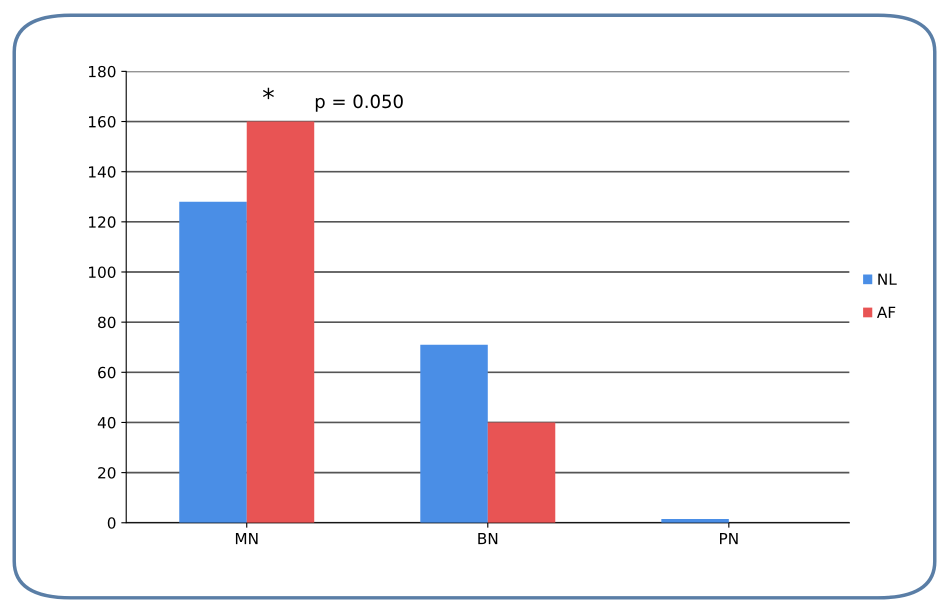 The image size is (949, 610). I want to click on y-tick-label: 140, so click(102, 172).